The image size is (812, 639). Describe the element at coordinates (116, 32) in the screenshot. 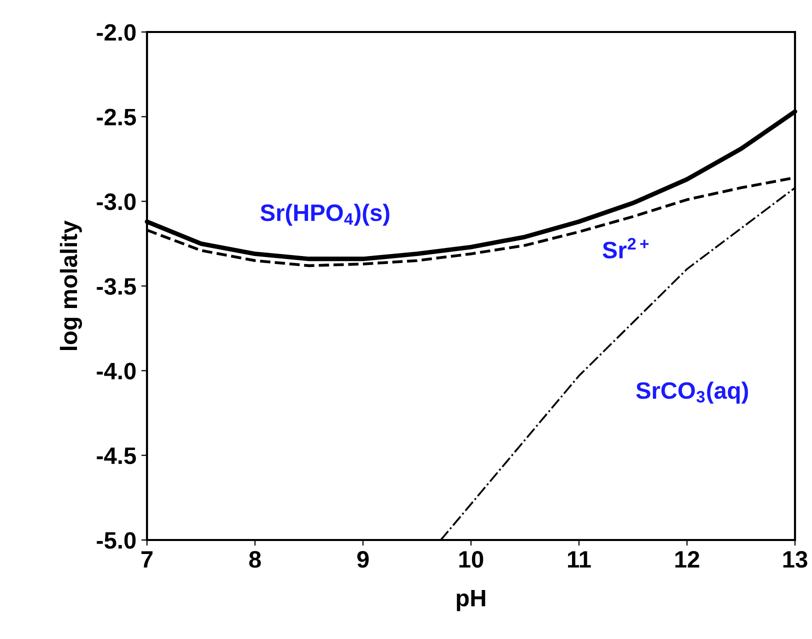

I see `y-tick-label: -2.0` at that location.